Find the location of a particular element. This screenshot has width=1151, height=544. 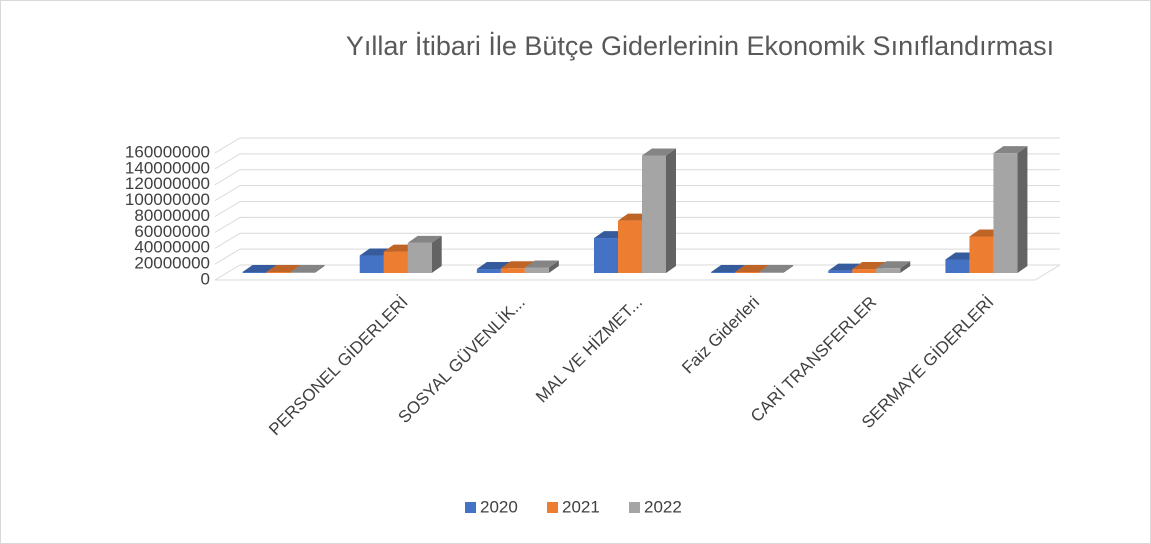

y-tick-label: 60000000 is located at coordinates (172, 231).